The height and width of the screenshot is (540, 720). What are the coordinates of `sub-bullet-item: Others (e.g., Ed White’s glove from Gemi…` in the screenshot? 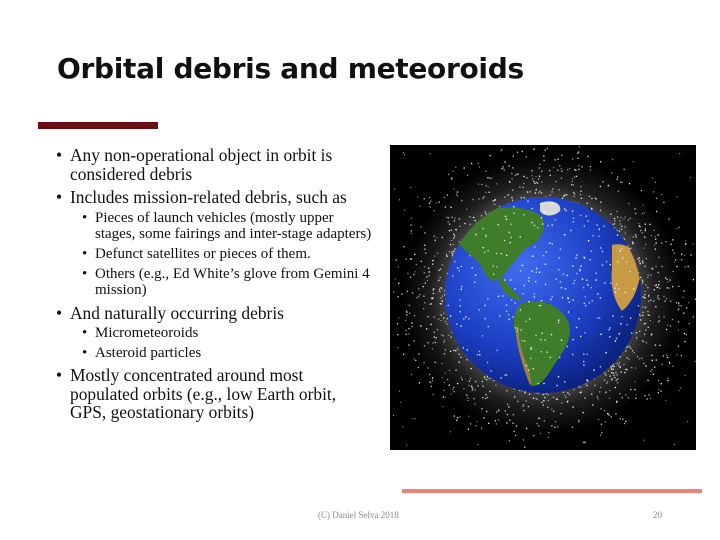 It's located at (229, 282).